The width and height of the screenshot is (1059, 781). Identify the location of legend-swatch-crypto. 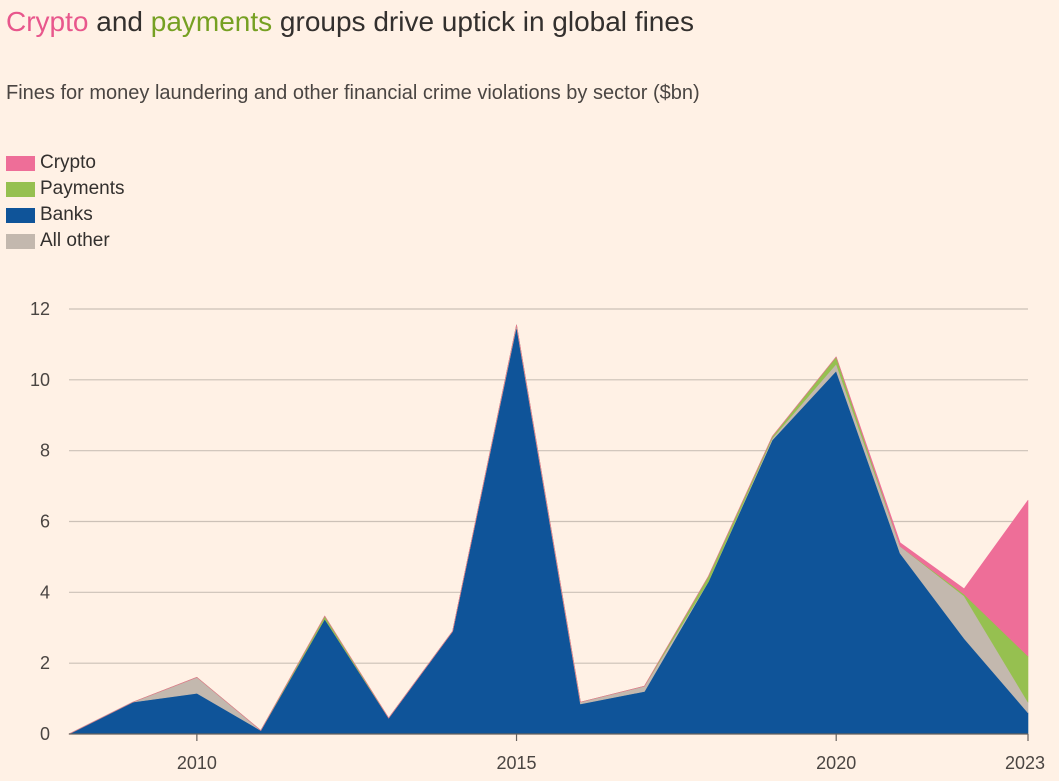
(20, 163).